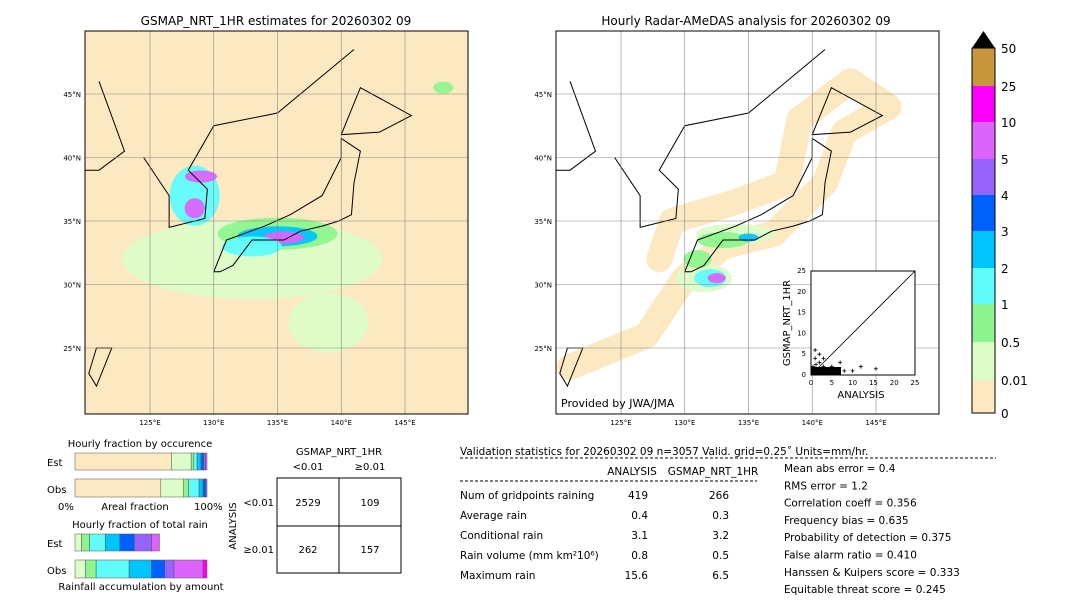  Describe the element at coordinates (867, 538) in the screenshot. I see `score-line: Probability of detection = 0.375` at that location.